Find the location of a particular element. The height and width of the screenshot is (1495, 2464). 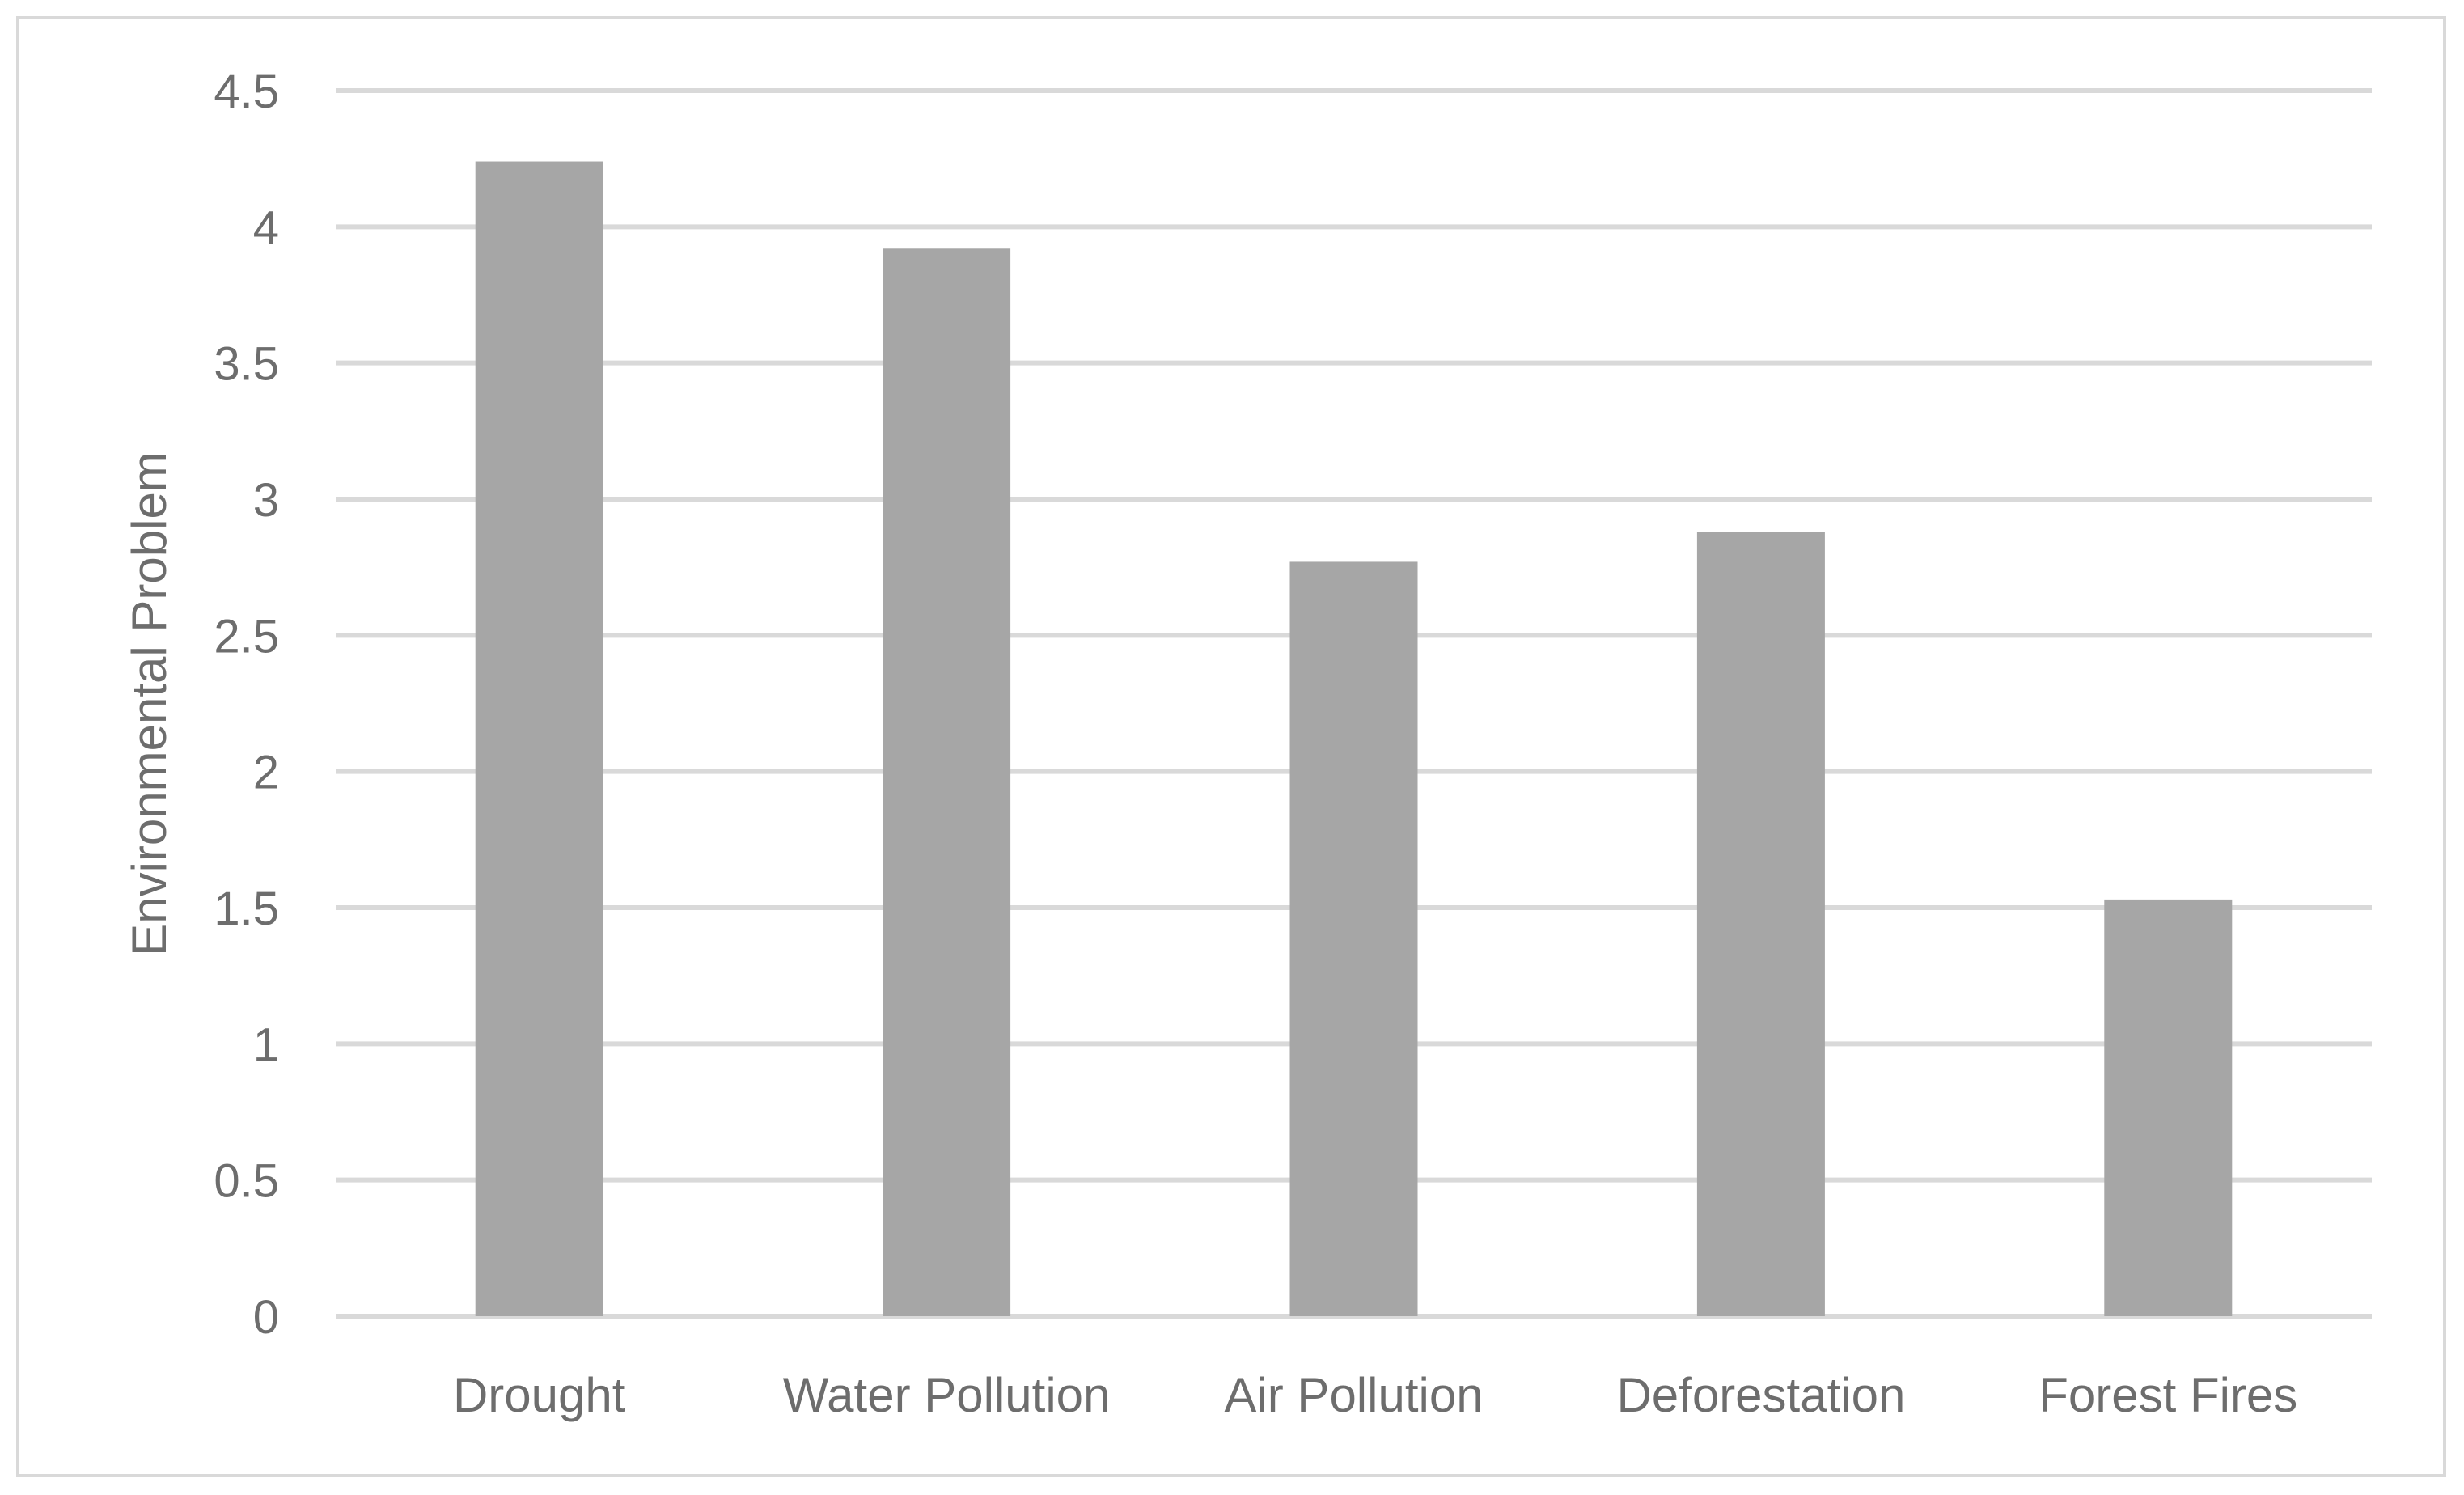

y-tick-label: 4 is located at coordinates (266, 227).